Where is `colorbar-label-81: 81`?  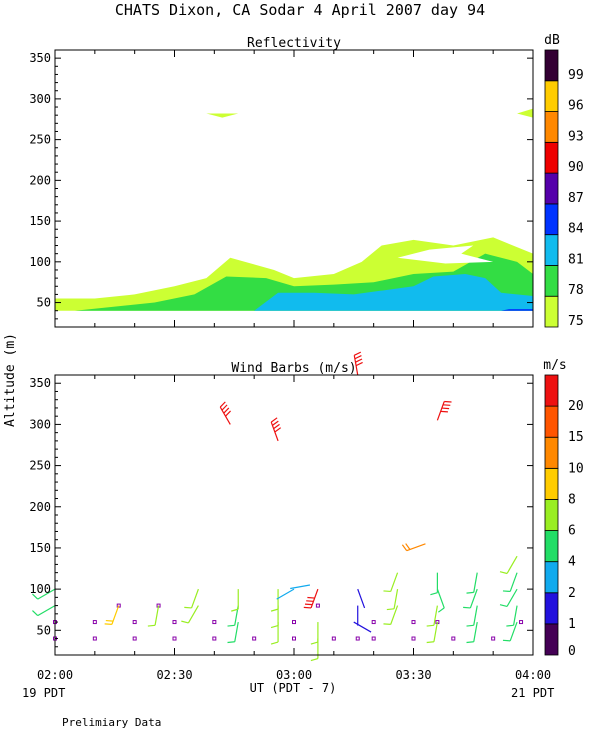 colorbar-label-81: 81 is located at coordinates (576, 259).